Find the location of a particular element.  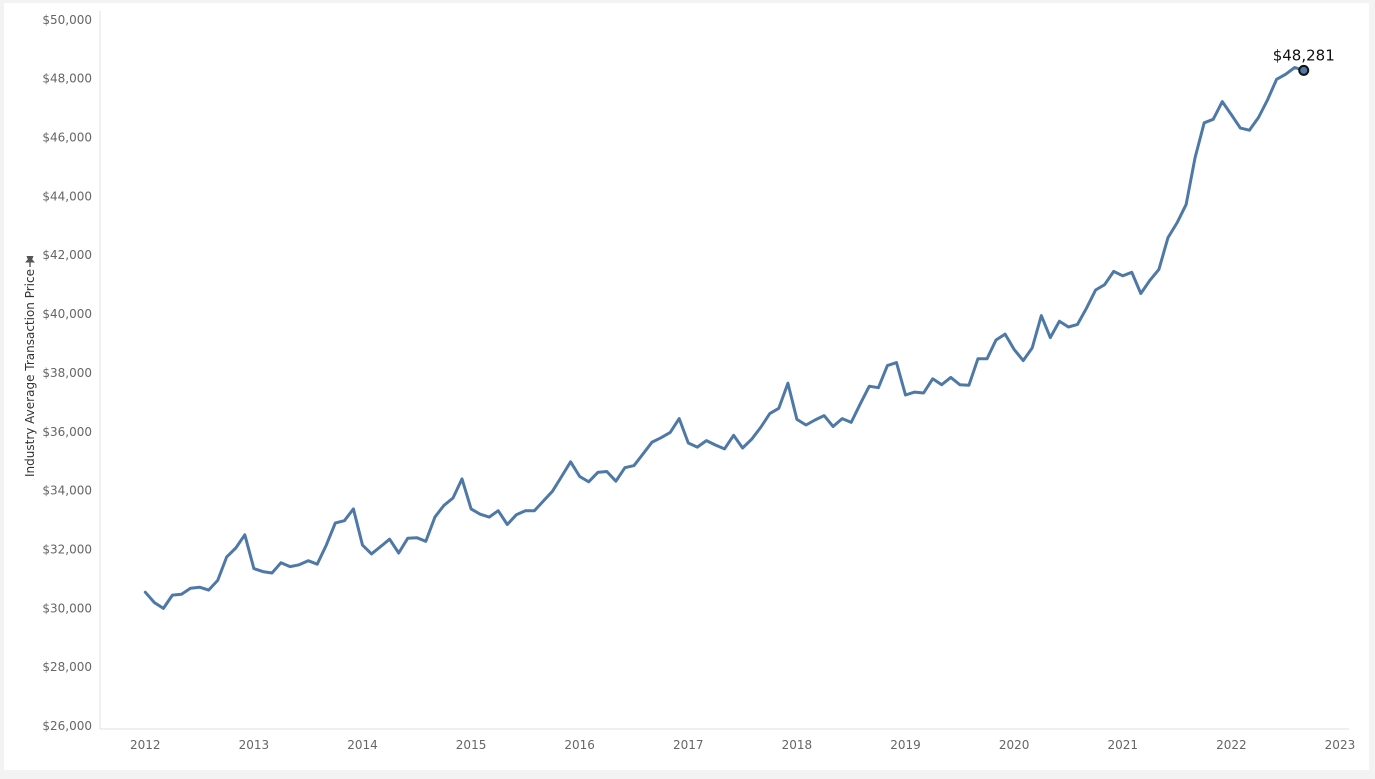

x-tick-label: 2017 is located at coordinates (688, 745).